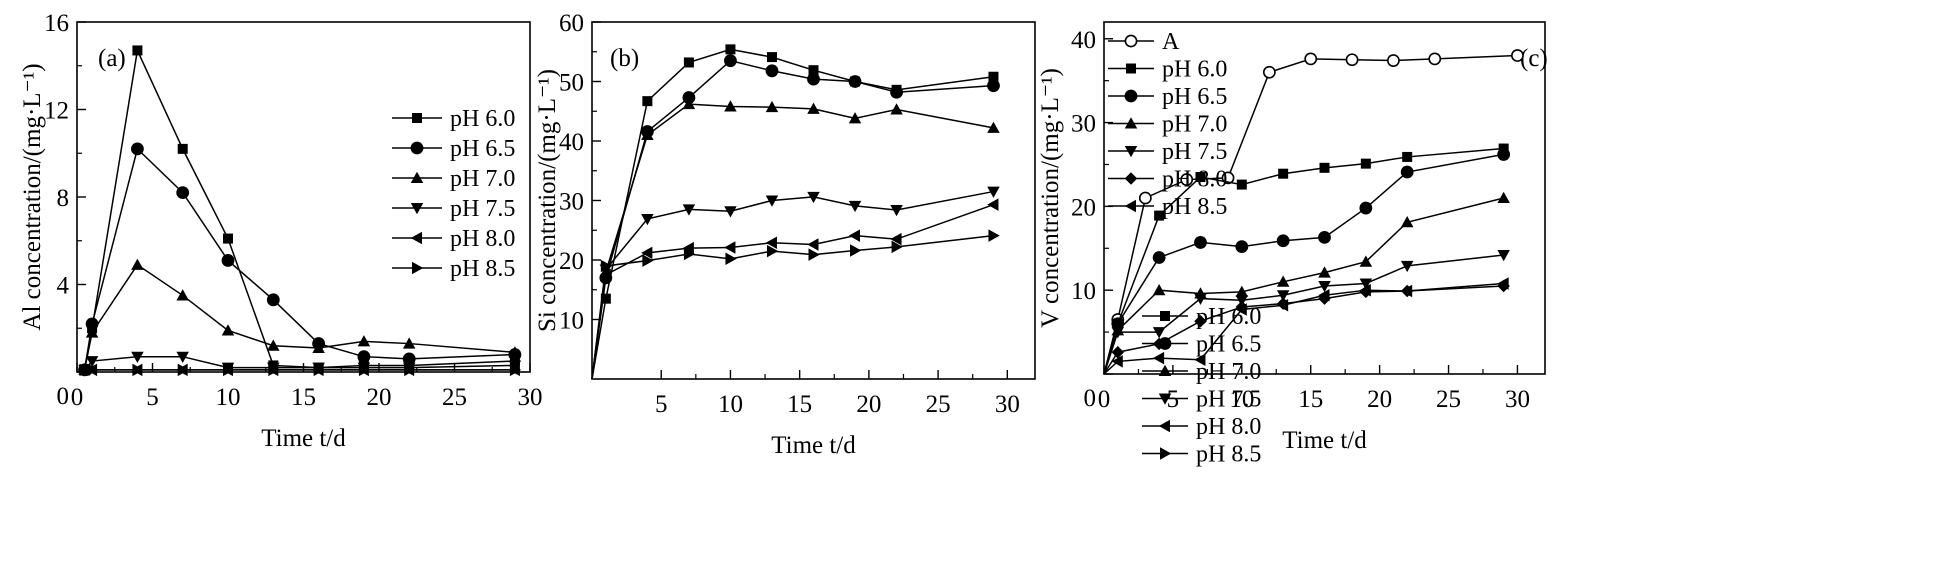  Describe the element at coordinates (1083, 40) in the screenshot. I see `y-tick-label: 40` at that location.